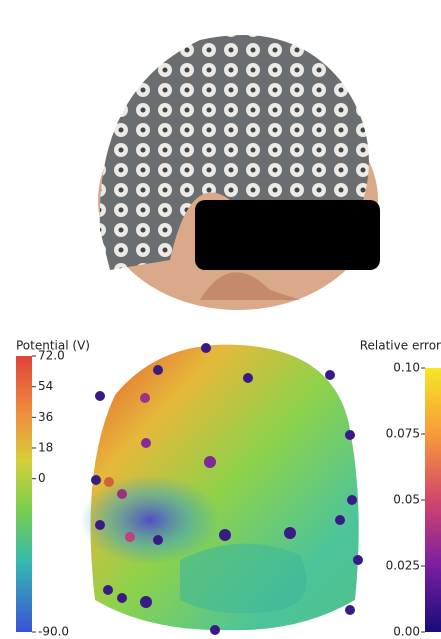  What do you see at coordinates (51, 356) in the screenshot?
I see `colorbar-tick-label: 72.0` at bounding box center [51, 356].